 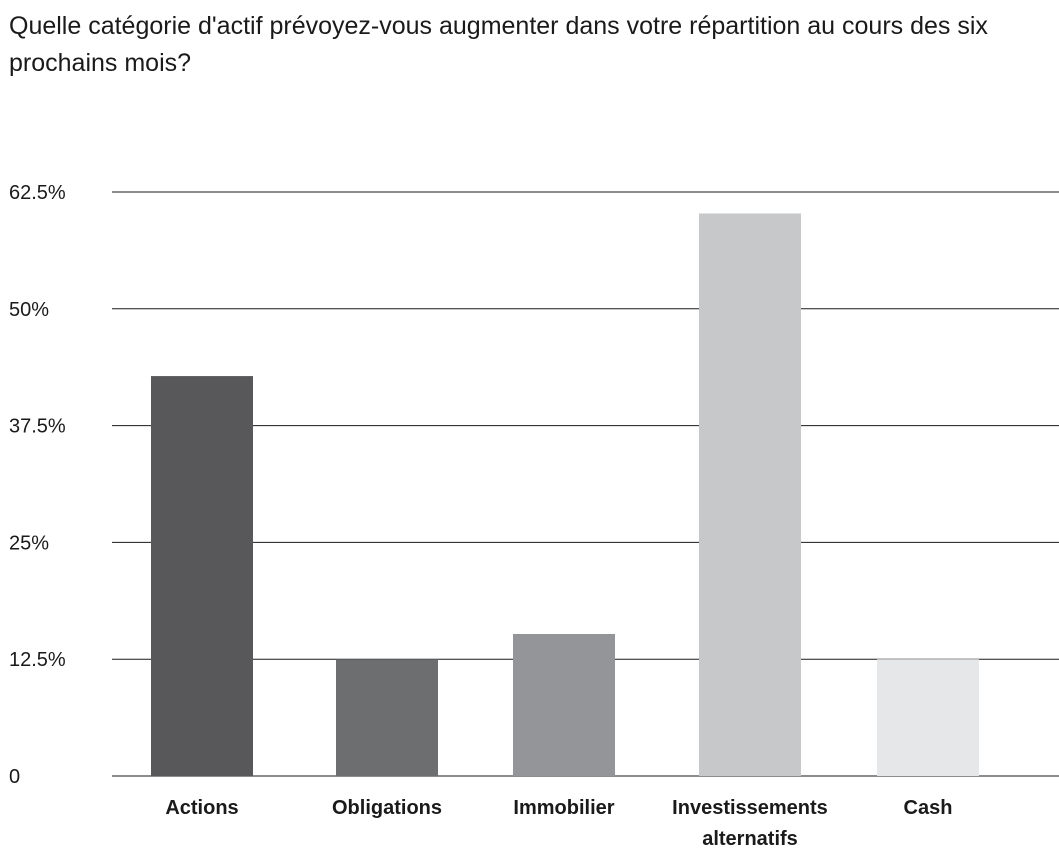 I want to click on y-tick-label-3: 37.5%, so click(x=37, y=427).